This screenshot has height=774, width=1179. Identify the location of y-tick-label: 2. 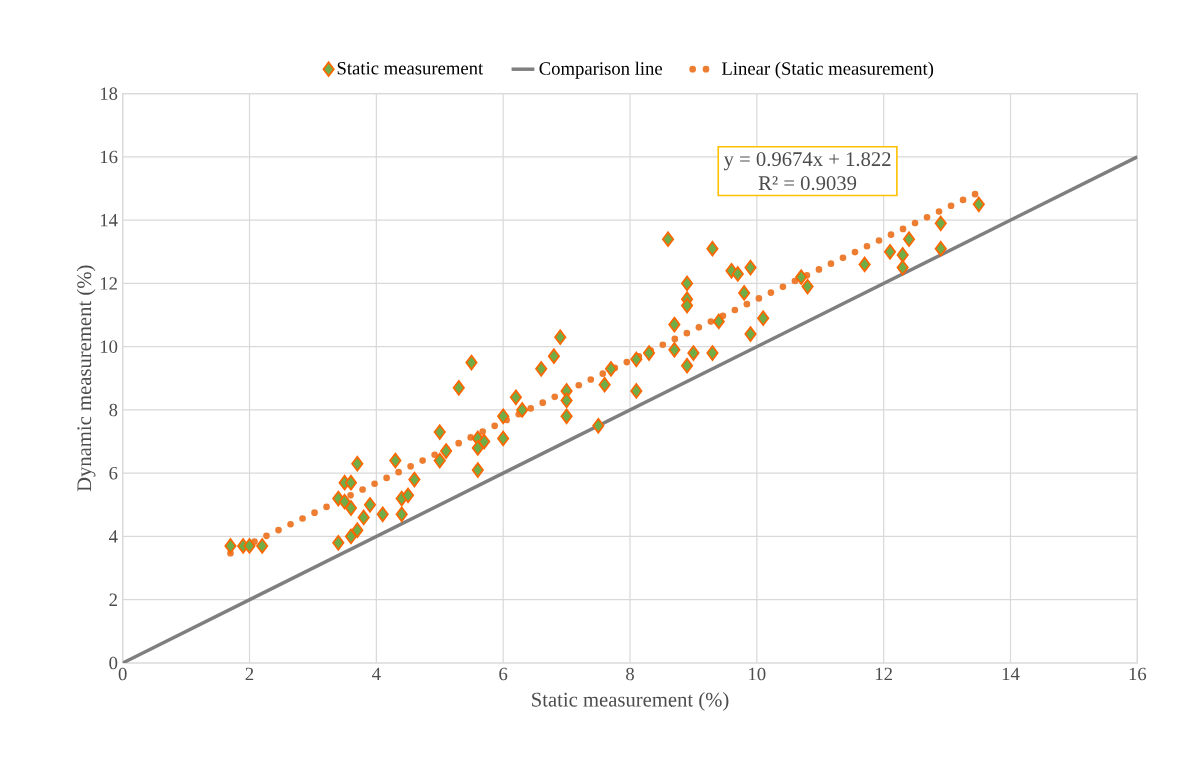
(113, 599).